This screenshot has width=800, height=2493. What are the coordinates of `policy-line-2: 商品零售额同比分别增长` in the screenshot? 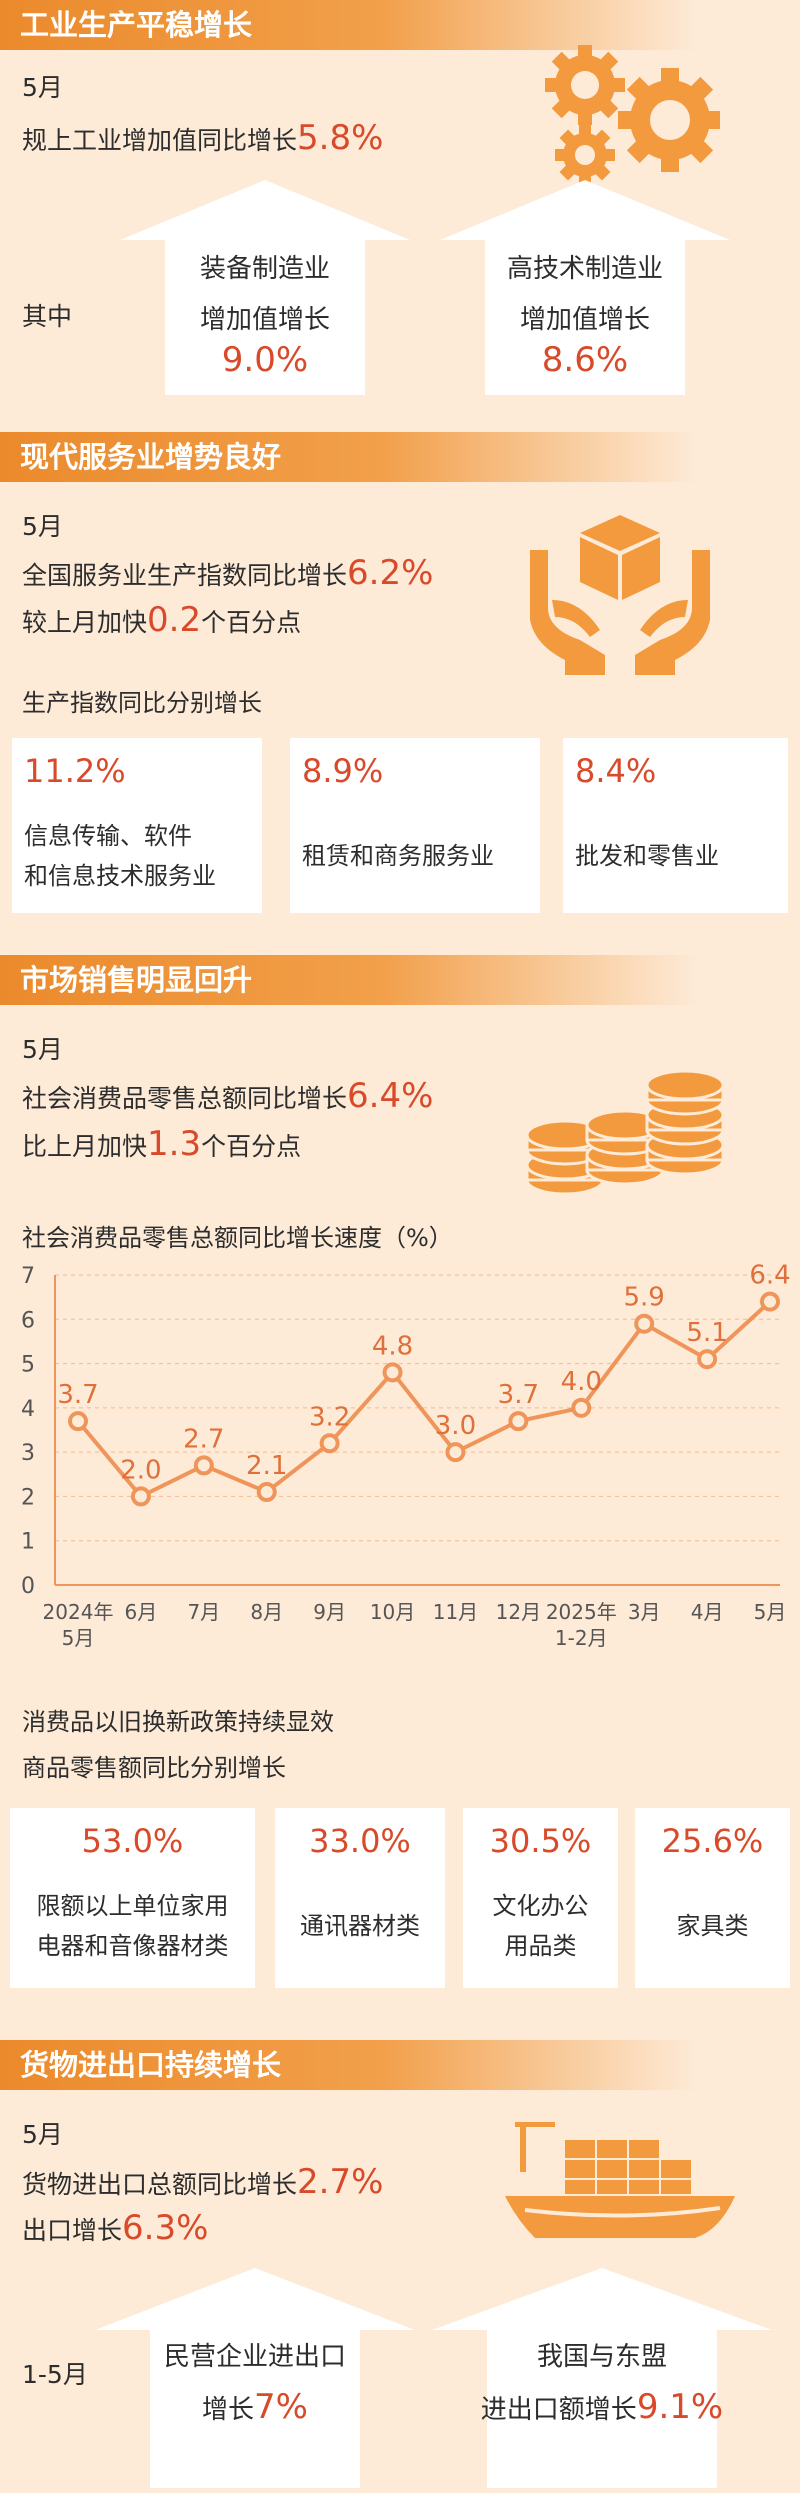 It's located at (154, 1768).